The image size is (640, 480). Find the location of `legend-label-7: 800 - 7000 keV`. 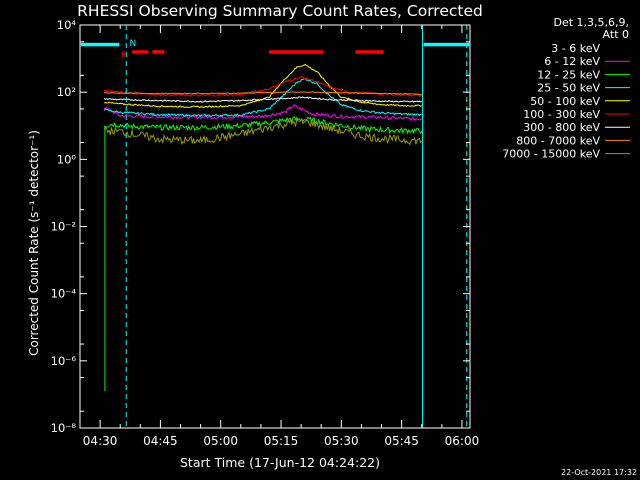

legend-label-7: 800 - 7000 keV is located at coordinates (558, 140).